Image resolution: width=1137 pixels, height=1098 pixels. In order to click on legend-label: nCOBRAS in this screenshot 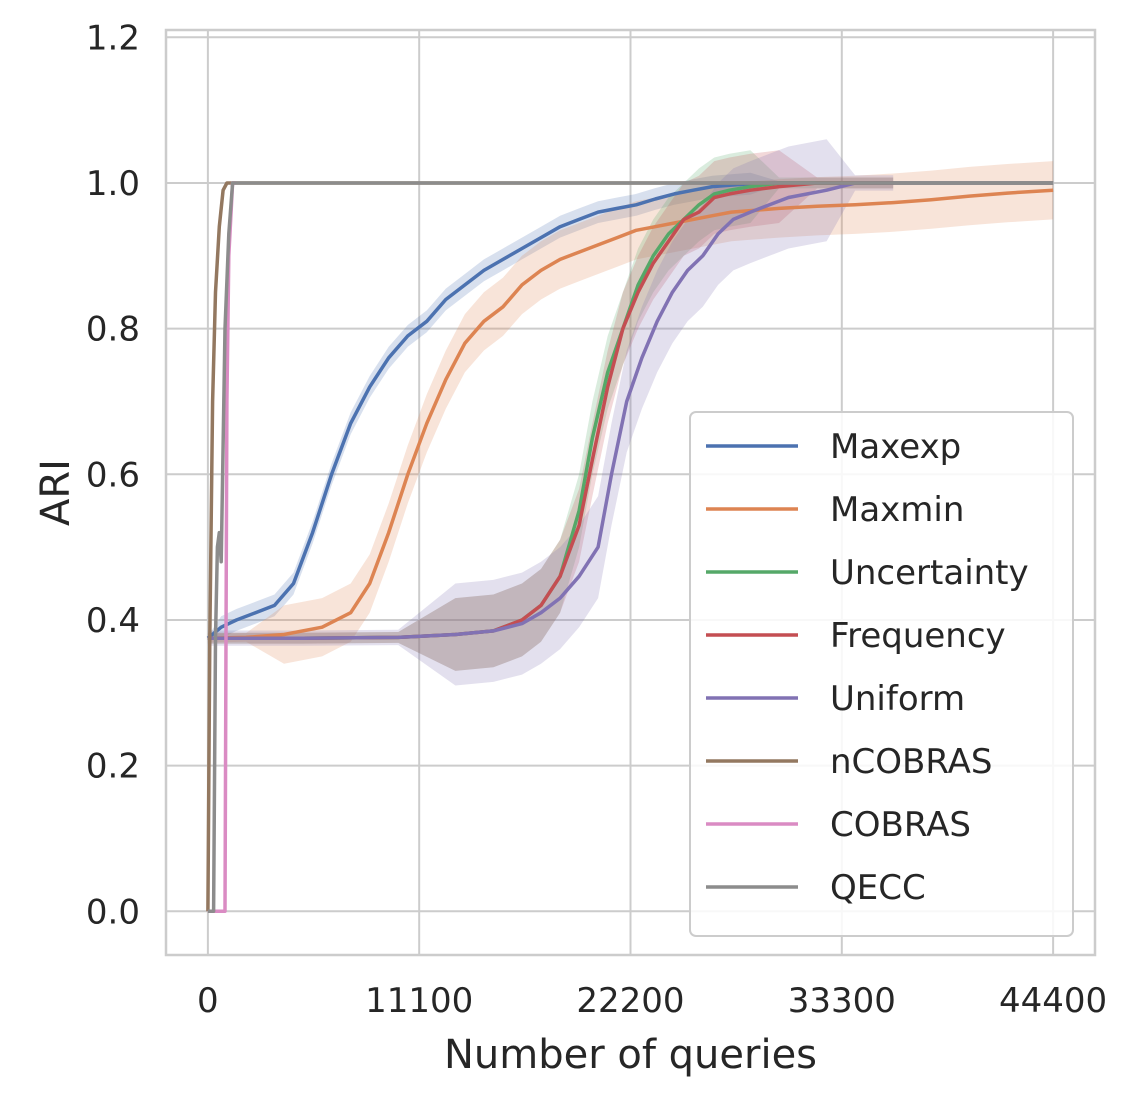, I will do `click(911, 762)`.